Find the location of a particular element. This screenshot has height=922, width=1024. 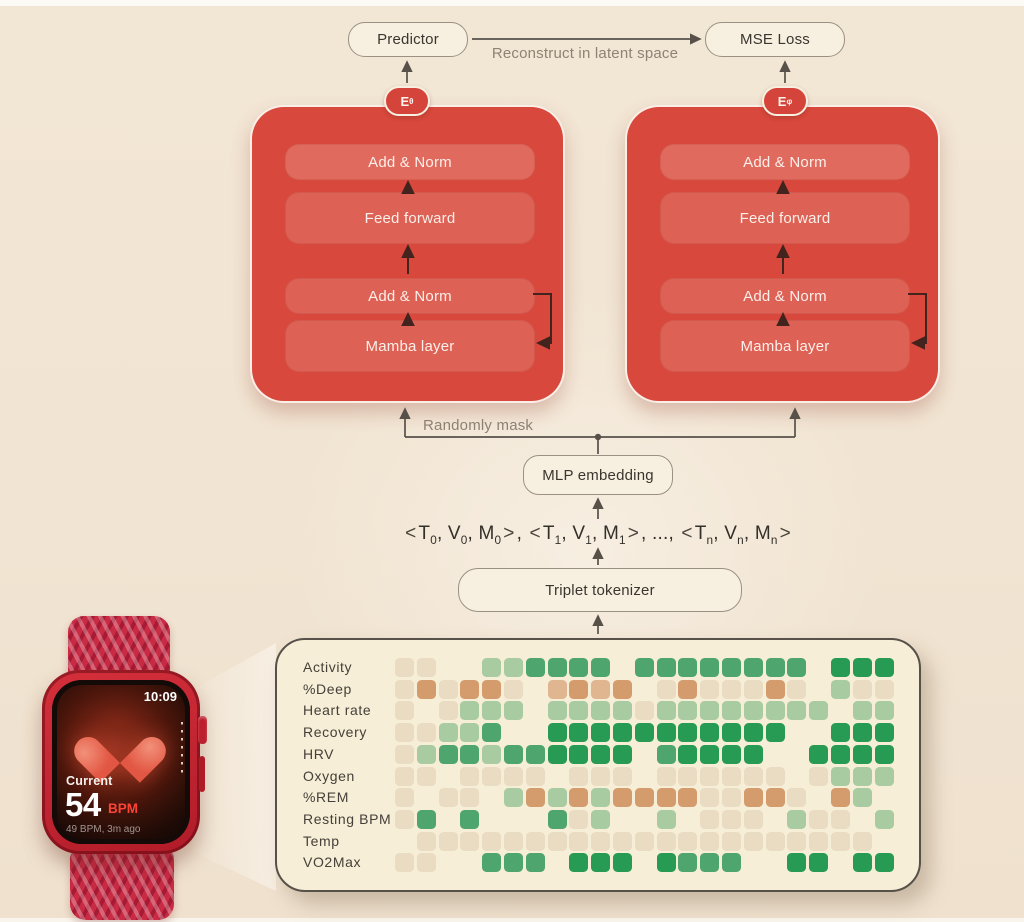

layer-label: Mamba layer is located at coordinates (785, 346).